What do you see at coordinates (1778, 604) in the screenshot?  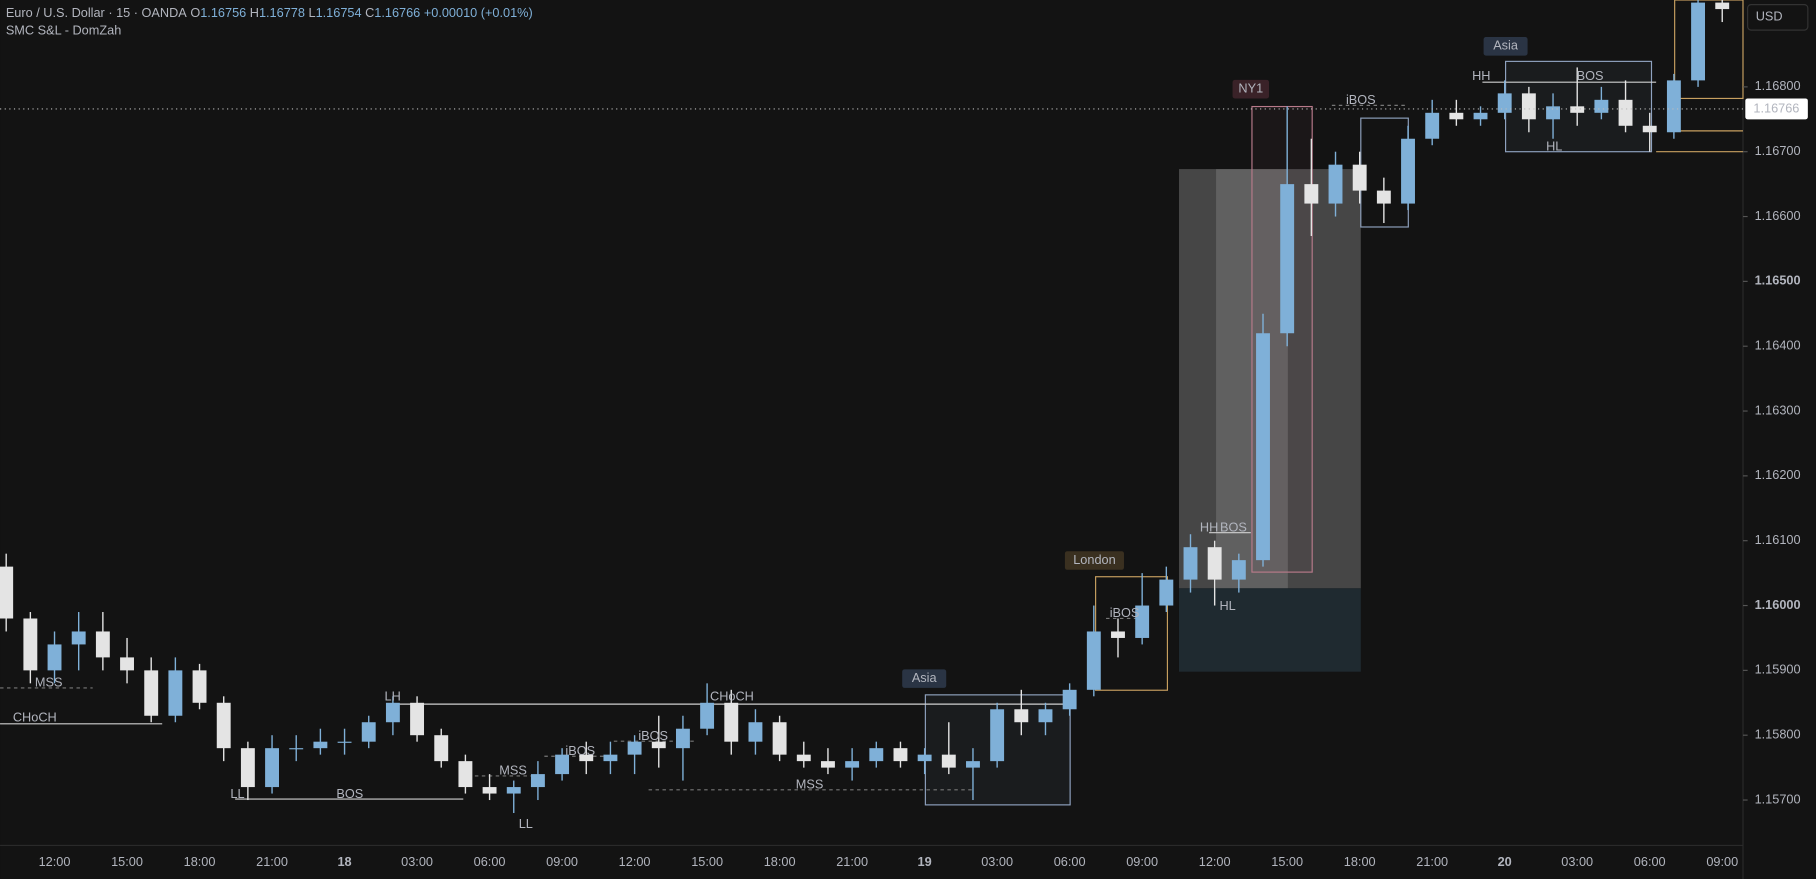 I see `y-tick-label: 1.16000` at bounding box center [1778, 604].